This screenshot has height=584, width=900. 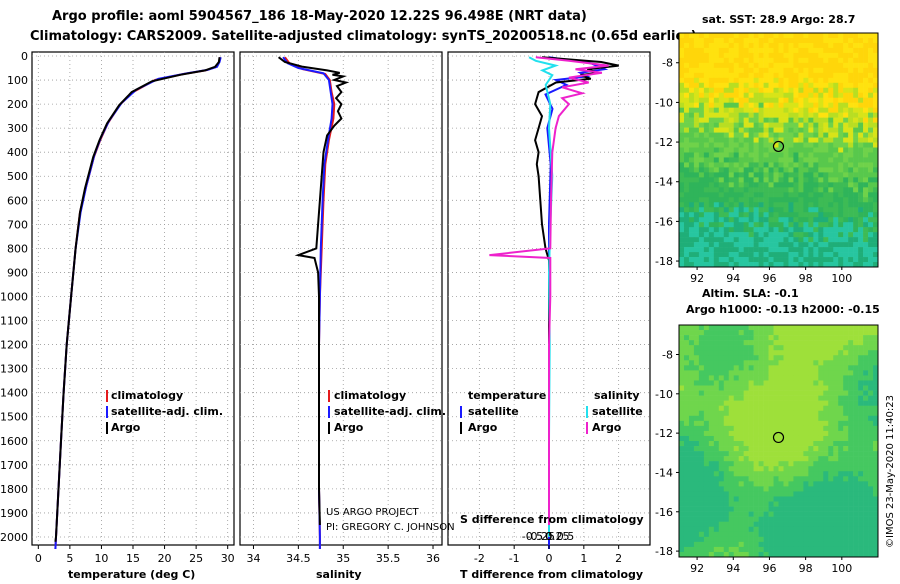 I want to click on map-x-tick-label: 96, so click(x=769, y=278).